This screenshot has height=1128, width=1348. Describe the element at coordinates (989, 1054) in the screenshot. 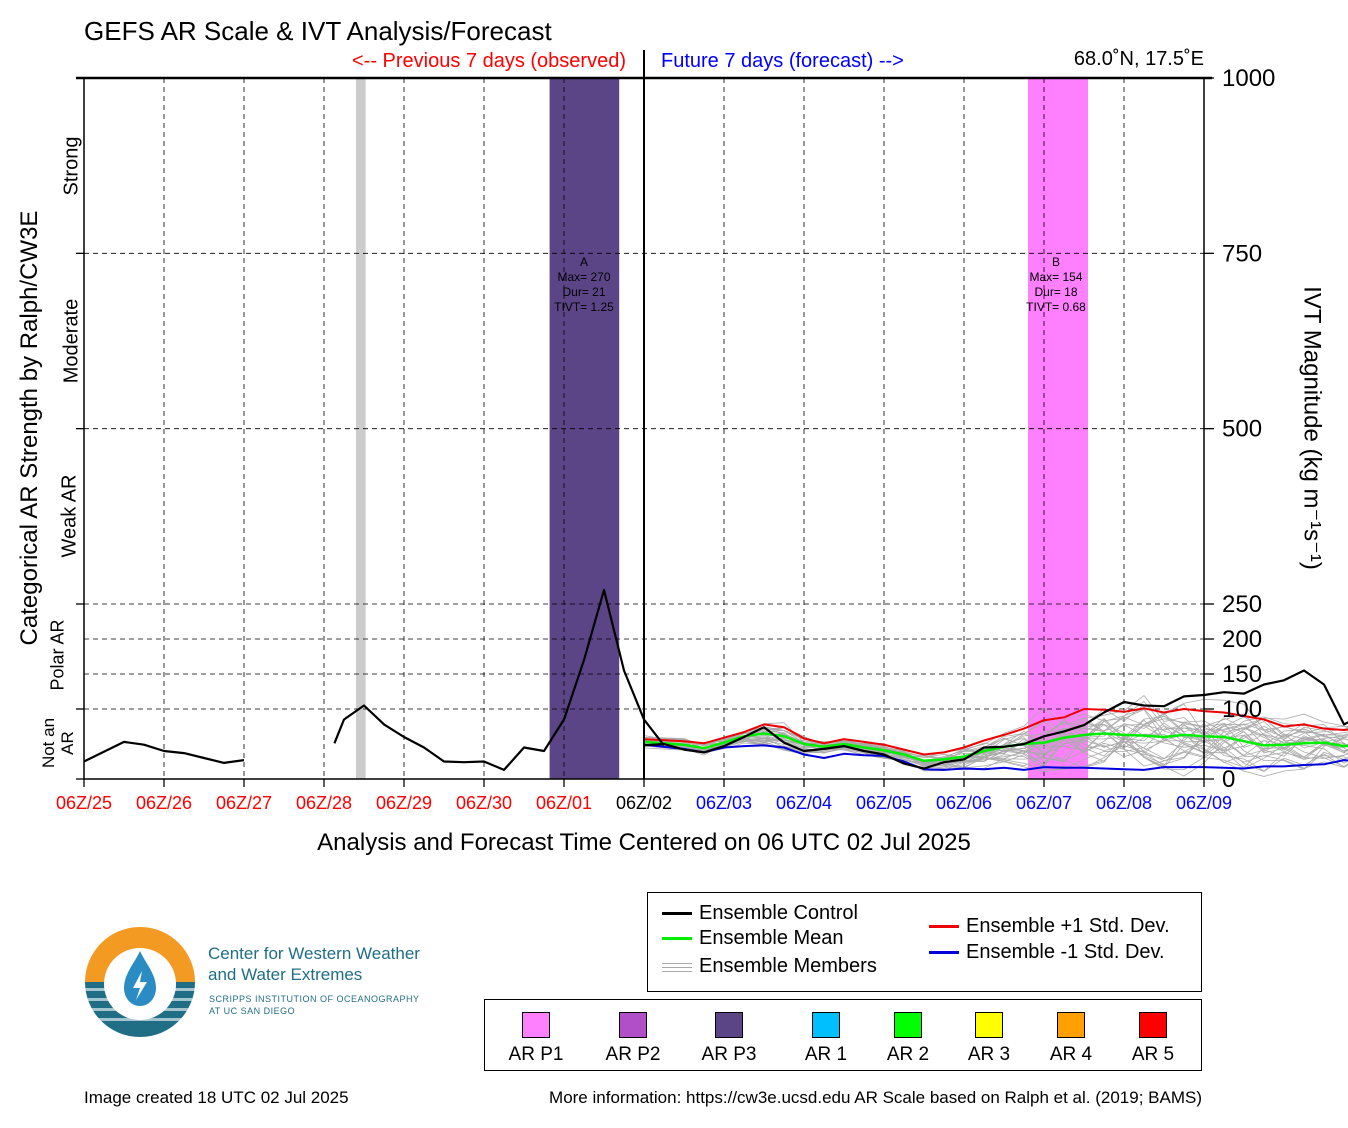

I see `scale-label: AR 3` at that location.